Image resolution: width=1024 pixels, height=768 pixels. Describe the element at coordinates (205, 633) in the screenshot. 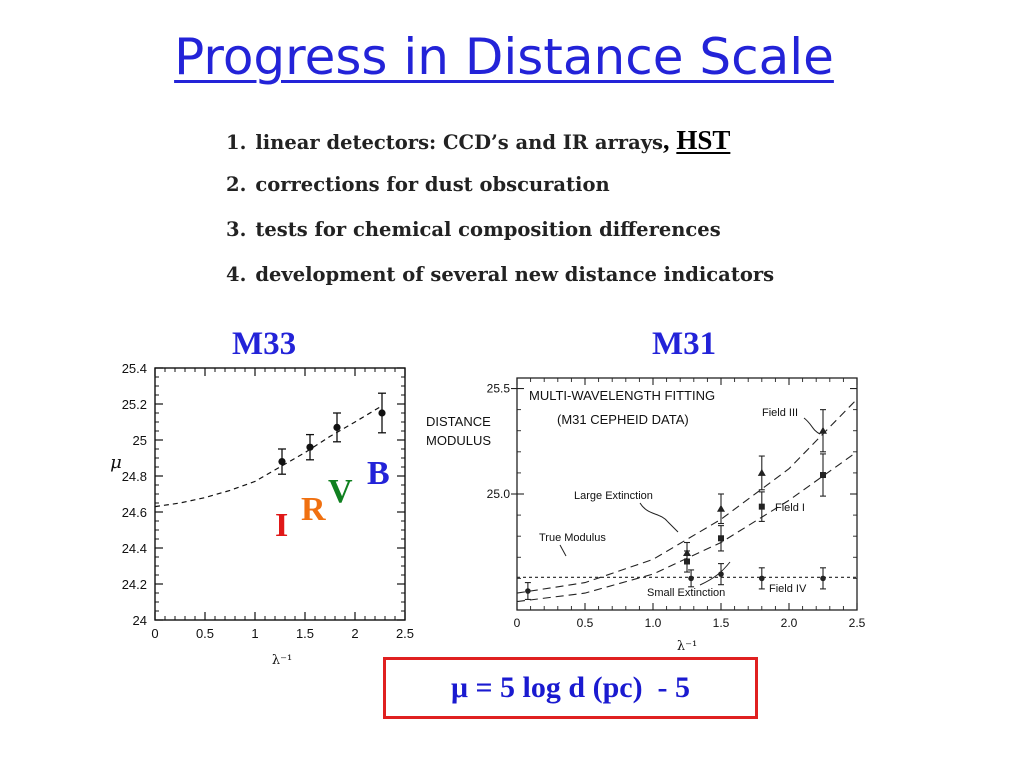

I see `m33-x-tick-label: 0.5` at that location.